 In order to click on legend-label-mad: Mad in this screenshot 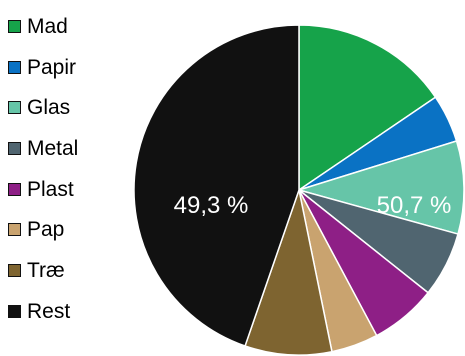, I will do `click(47, 26)`.